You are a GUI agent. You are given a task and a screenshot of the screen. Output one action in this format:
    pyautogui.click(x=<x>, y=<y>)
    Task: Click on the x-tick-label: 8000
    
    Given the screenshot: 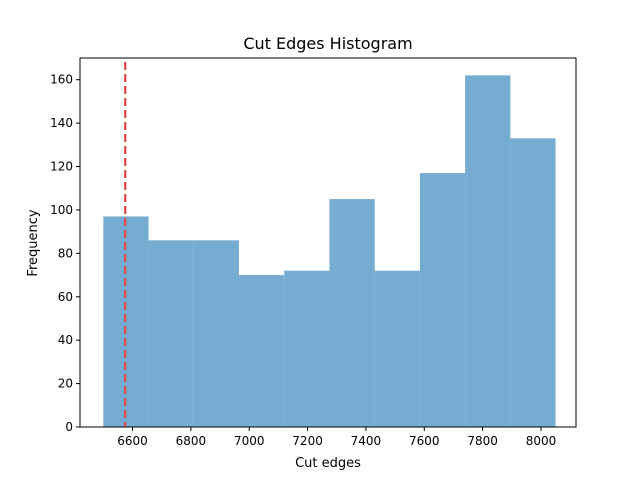 What is the action you would take?
    pyautogui.click(x=541, y=441)
    